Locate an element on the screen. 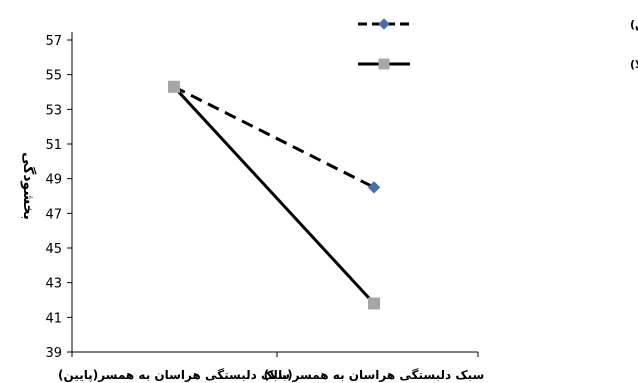  y-tick-label: 55 is located at coordinates (53, 76).